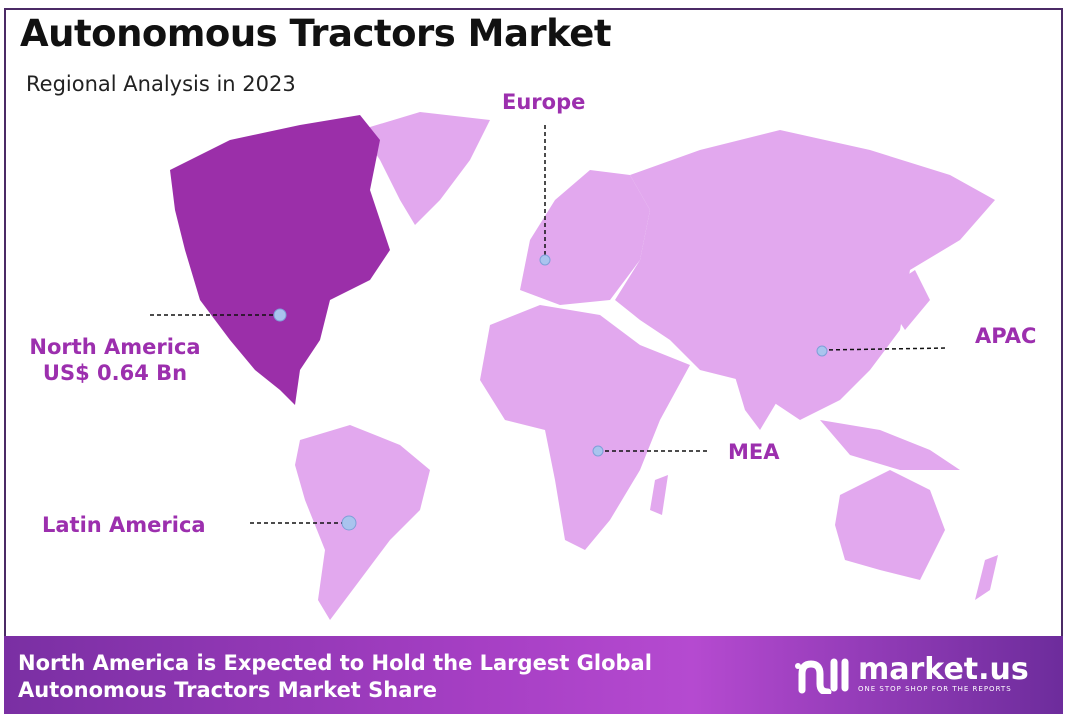  I want to click on india, so click(760, 390).